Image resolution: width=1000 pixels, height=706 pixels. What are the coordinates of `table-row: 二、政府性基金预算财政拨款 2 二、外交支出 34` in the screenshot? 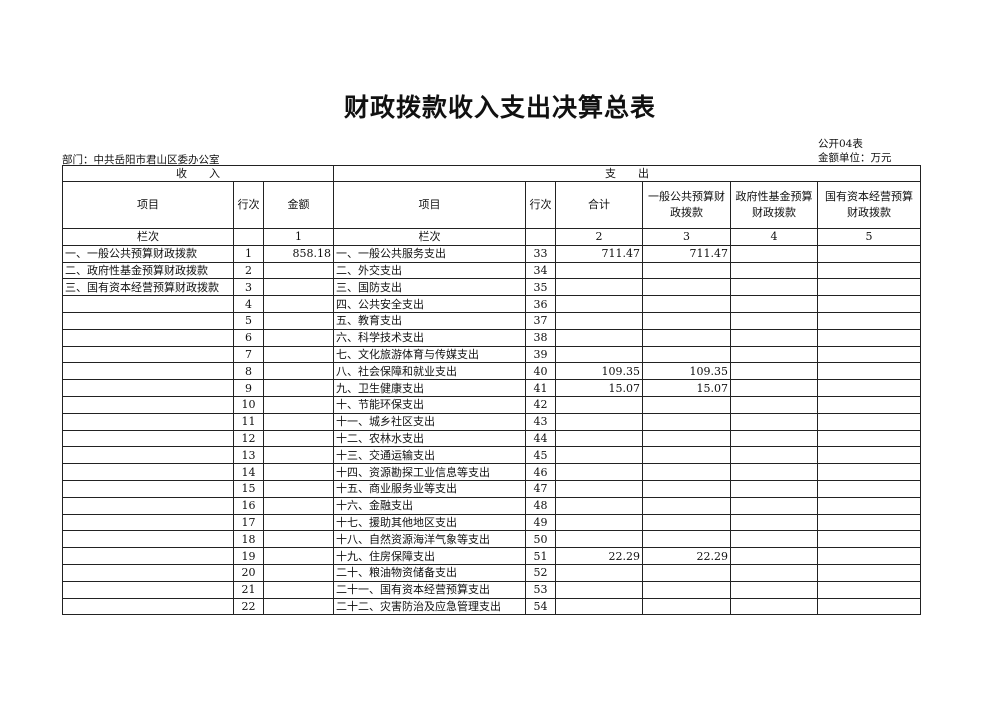 It's located at (491, 270).